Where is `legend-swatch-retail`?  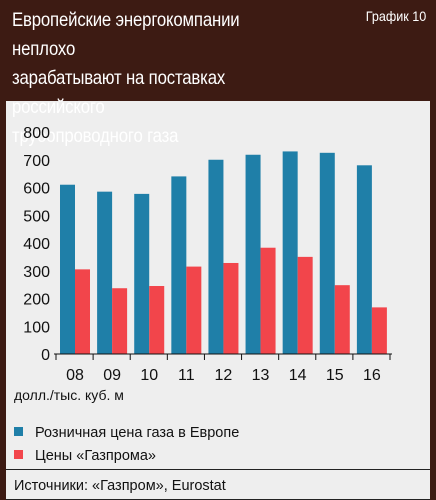 legend-swatch-retail is located at coordinates (18, 431).